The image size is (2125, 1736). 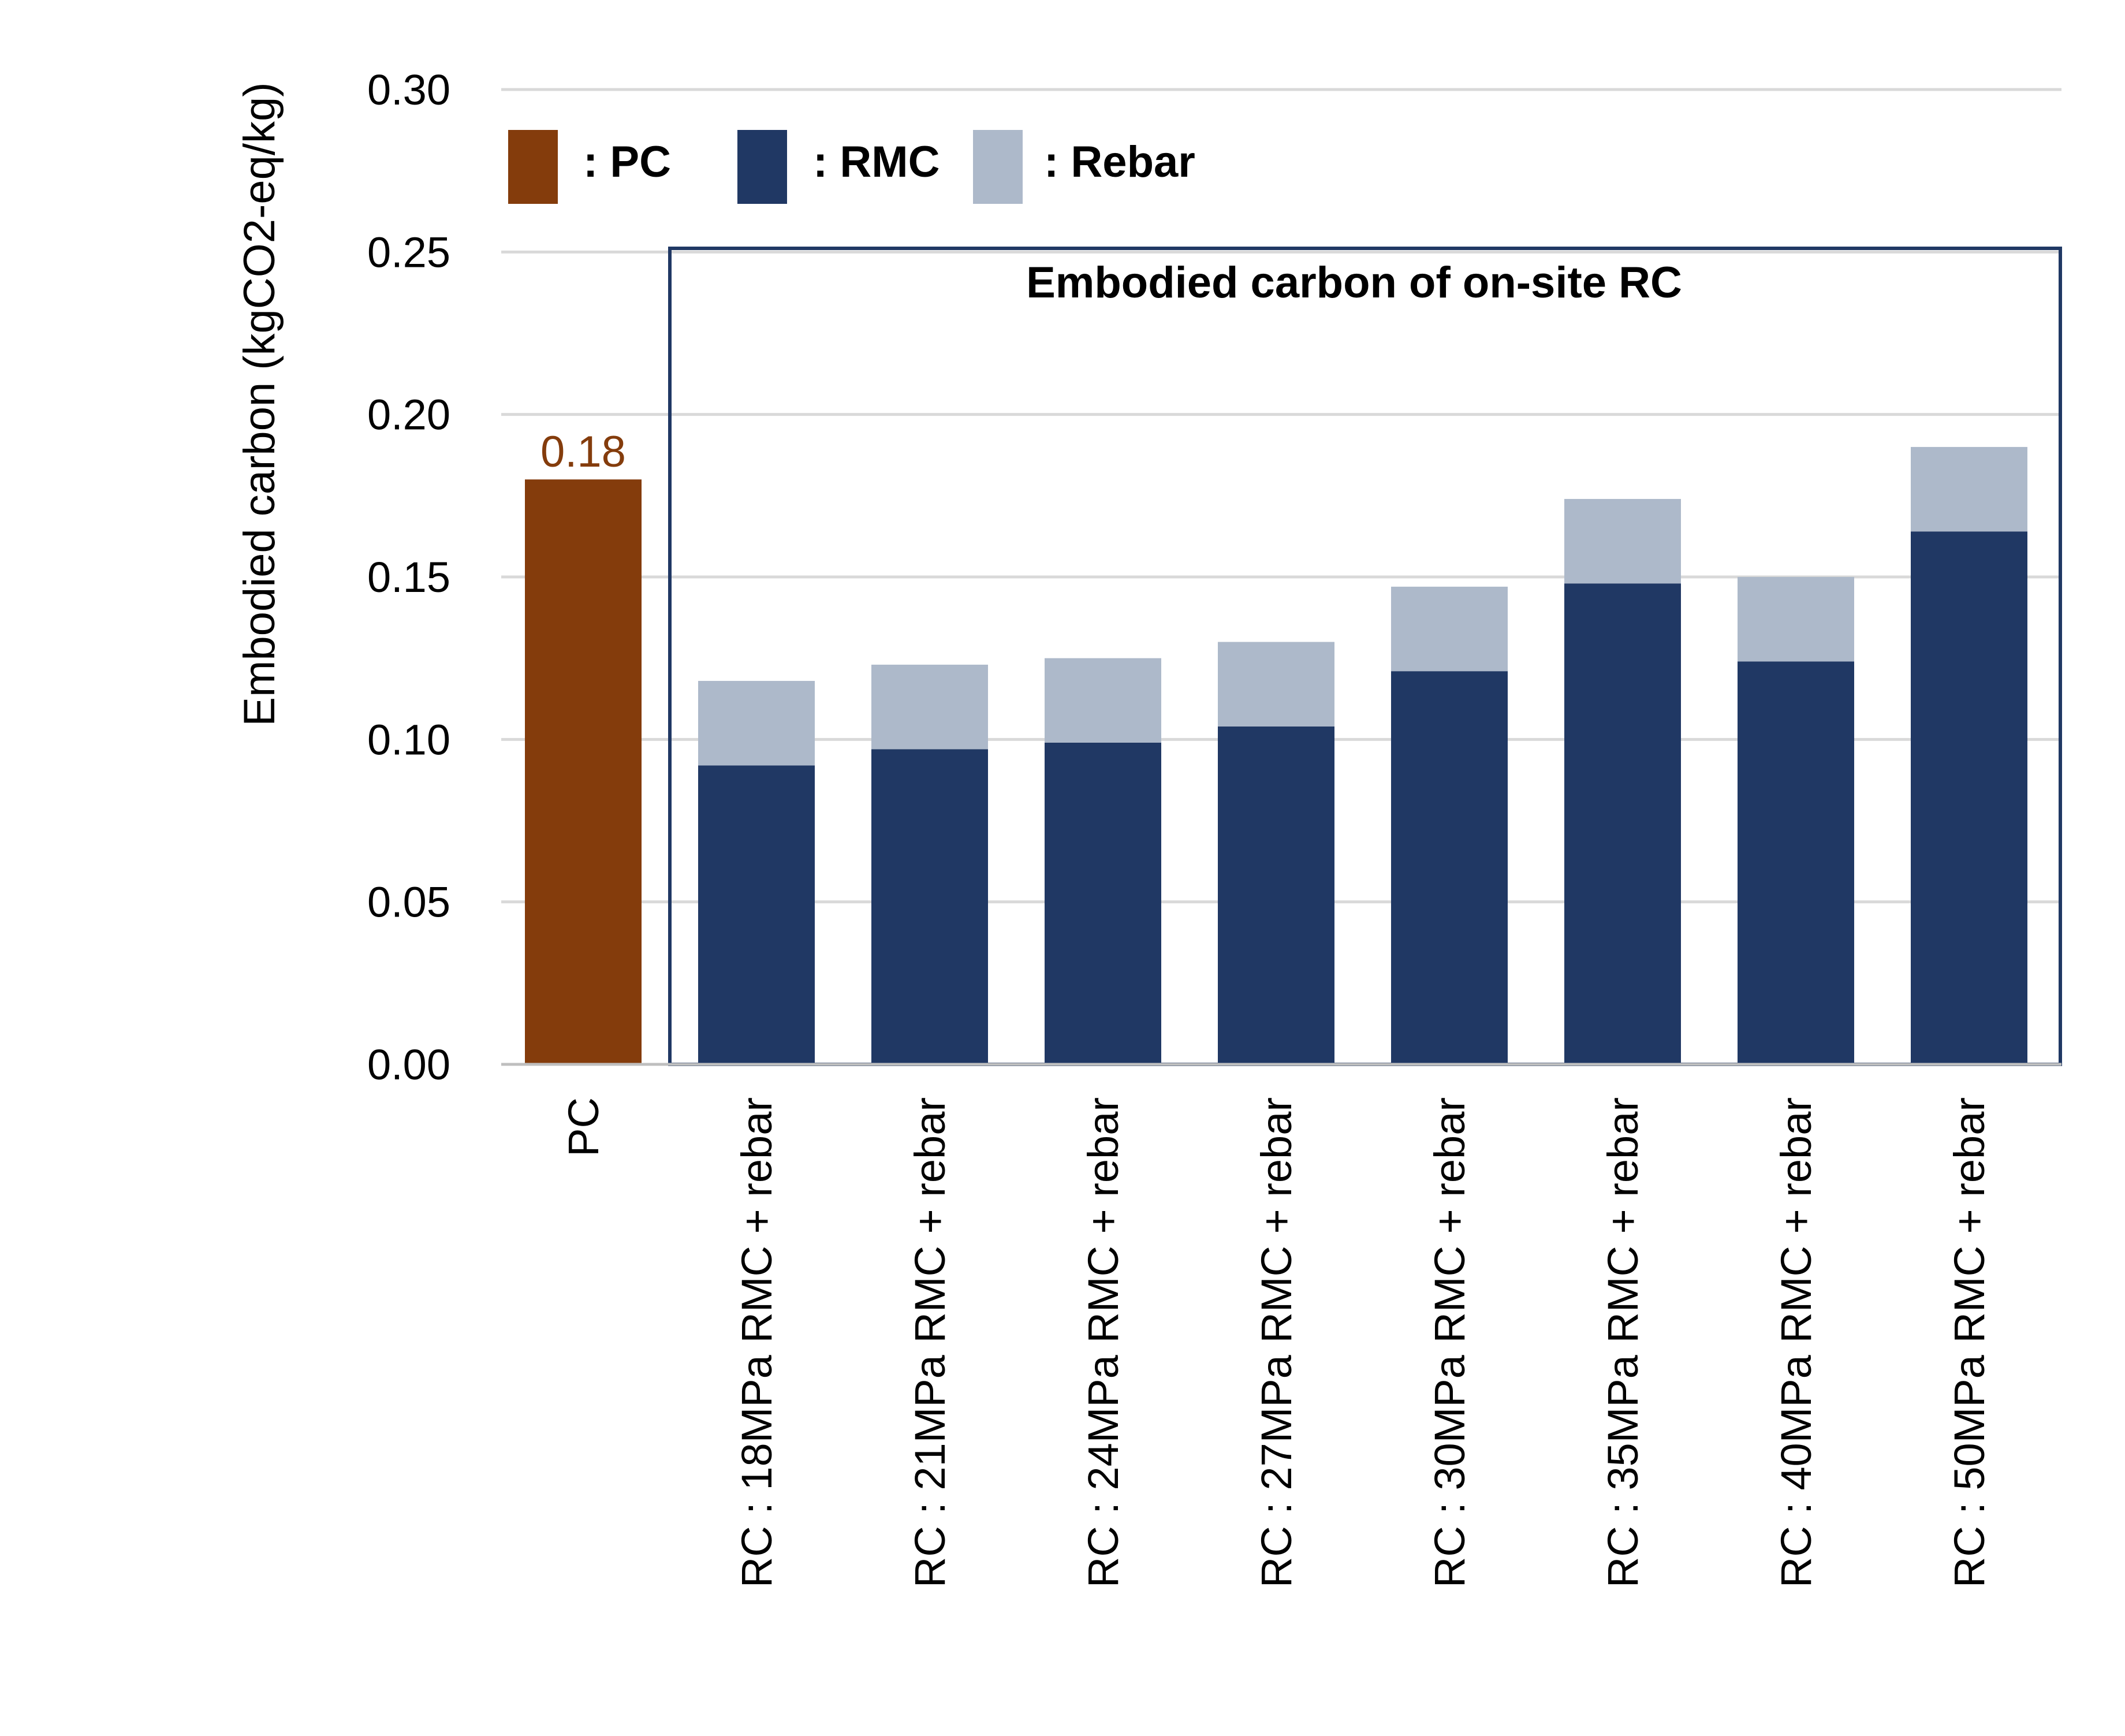 I want to click on y-tick-label: 0.25, so click(x=408, y=252).